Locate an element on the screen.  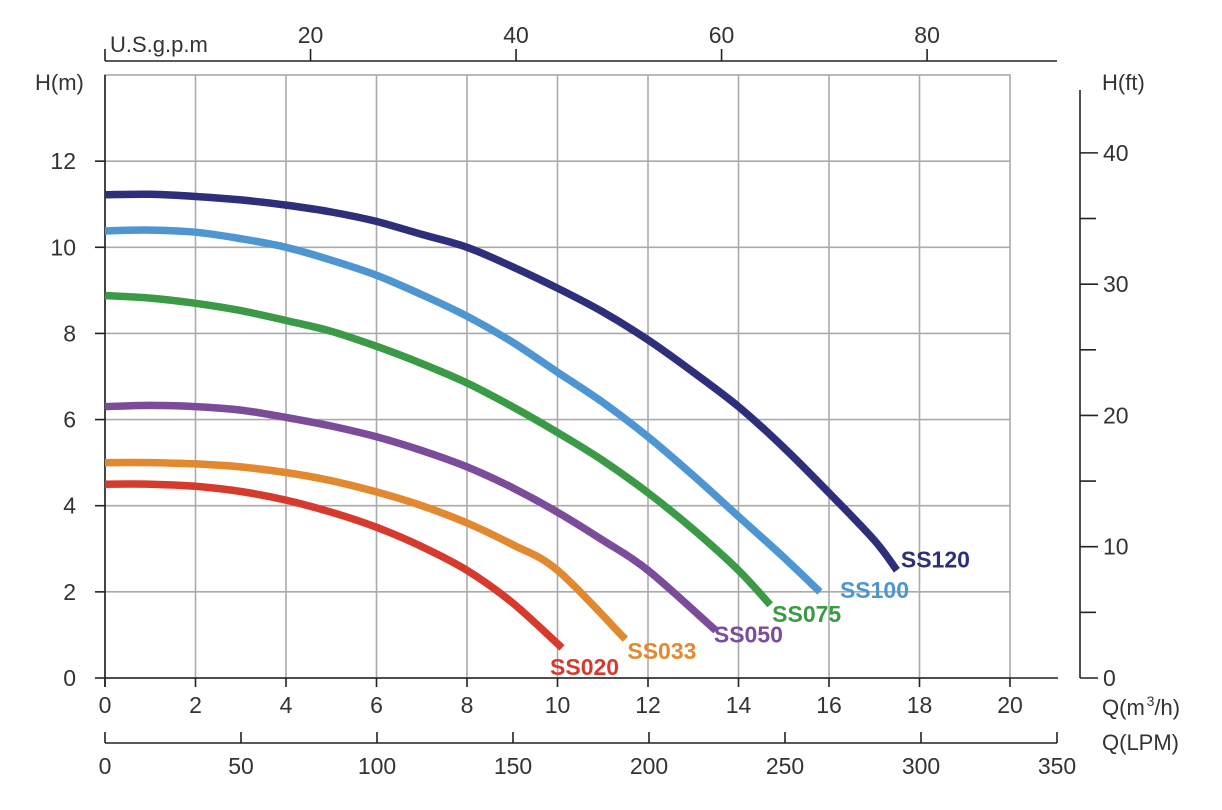
y-tick-label: 4 is located at coordinates (69, 506).